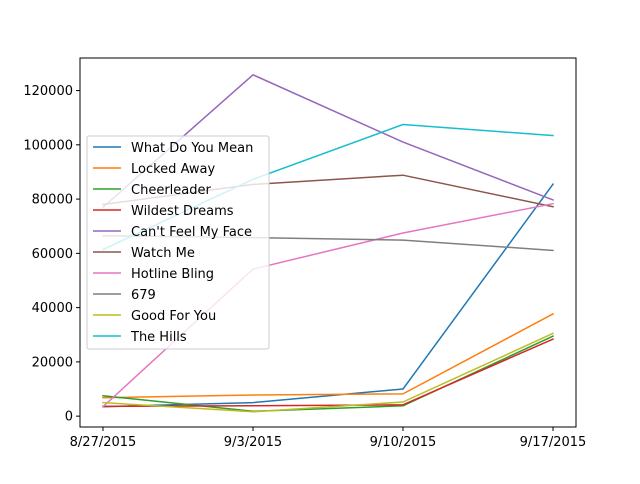 This screenshot has height=484, width=640. I want to click on x-tick-label: 9/17/2015, so click(553, 442).